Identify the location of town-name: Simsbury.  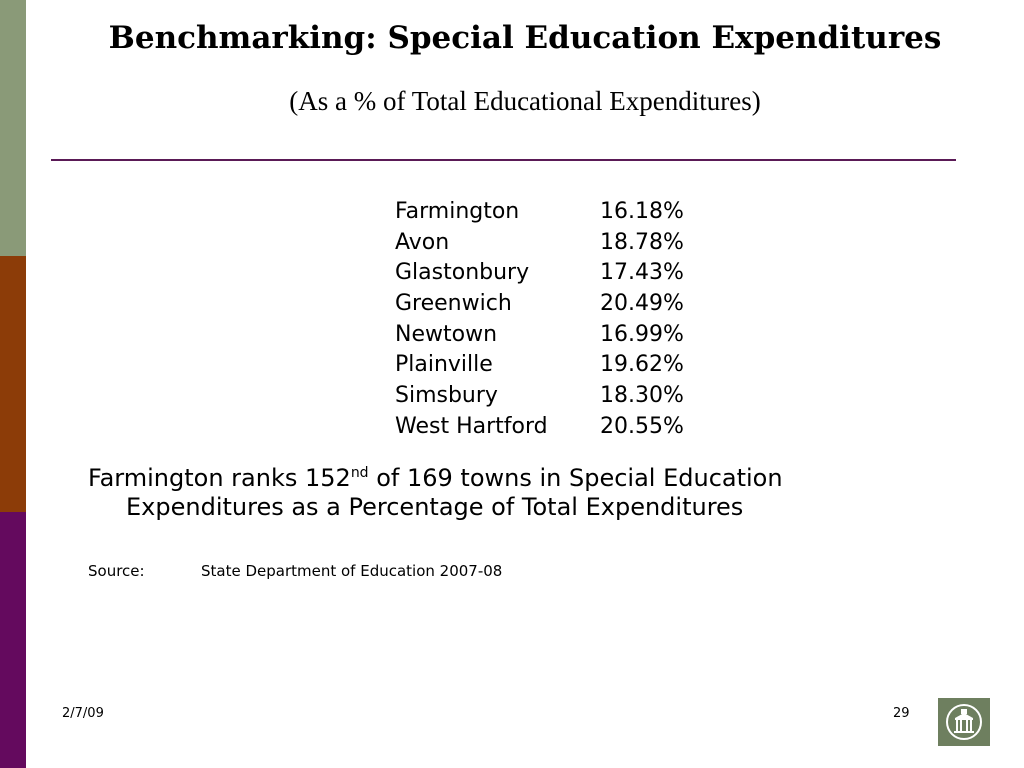
(446, 396).